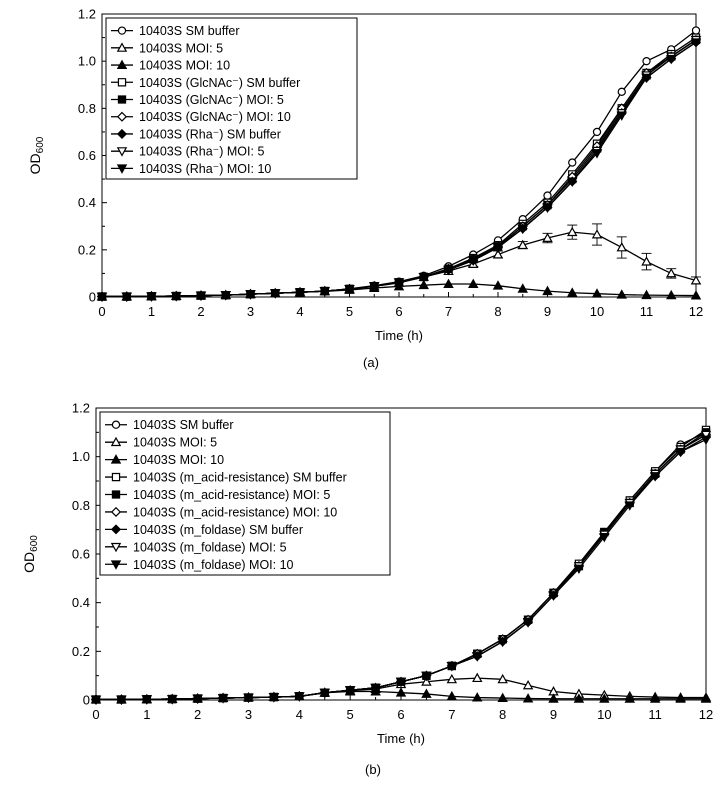 This screenshot has height=792, width=724. Describe the element at coordinates (210, 134) in the screenshot. I see `legend-label: 10403S (Rha⁻) SM buffer` at that location.